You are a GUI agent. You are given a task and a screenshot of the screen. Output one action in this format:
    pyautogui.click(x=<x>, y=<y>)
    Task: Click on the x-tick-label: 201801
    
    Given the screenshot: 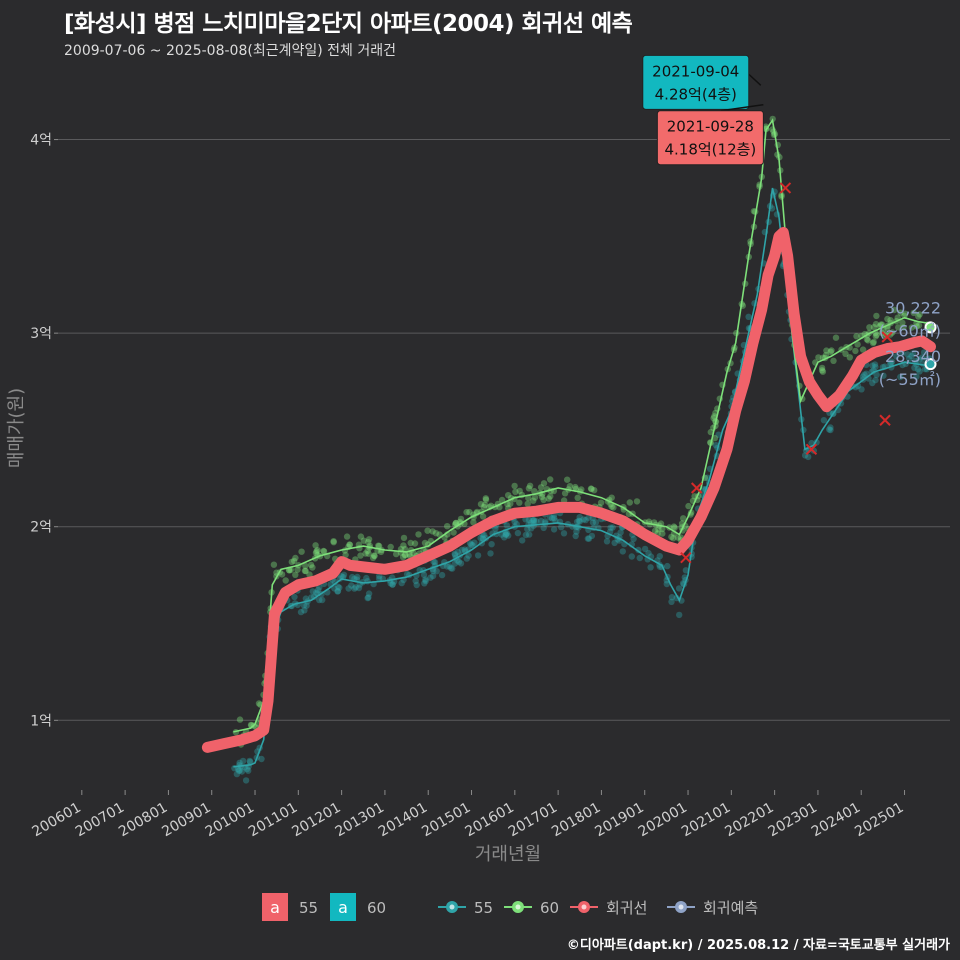 What is the action you would take?
    pyautogui.click(x=576, y=820)
    